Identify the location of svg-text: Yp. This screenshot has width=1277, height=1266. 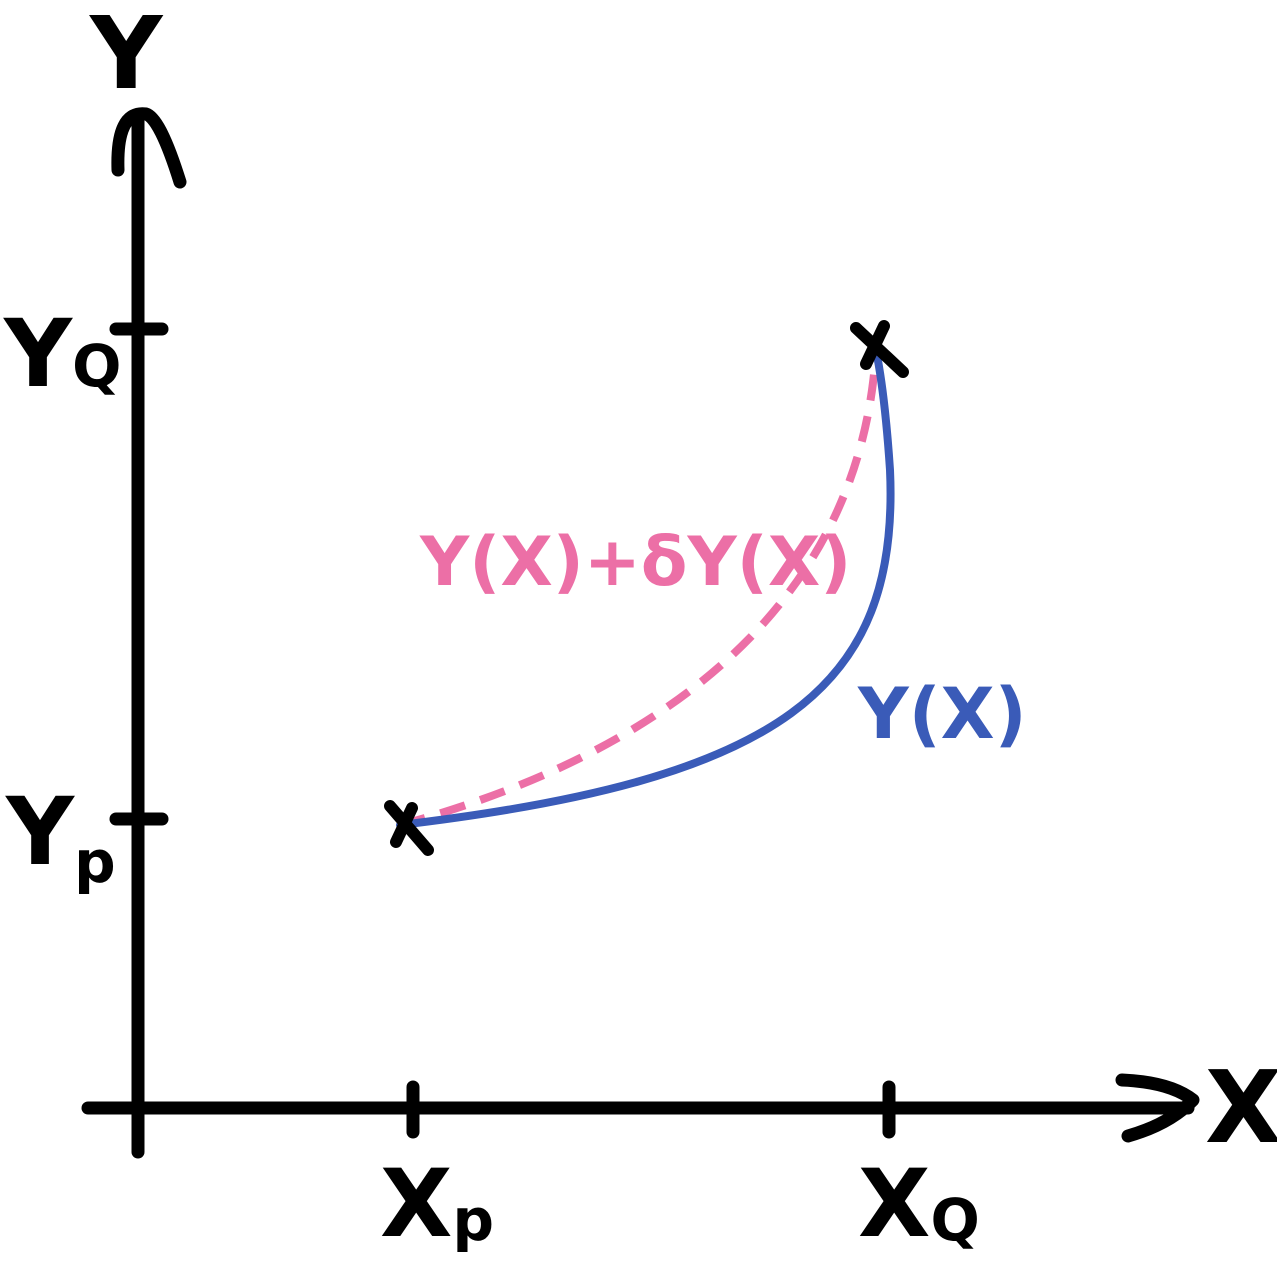
(60, 837).